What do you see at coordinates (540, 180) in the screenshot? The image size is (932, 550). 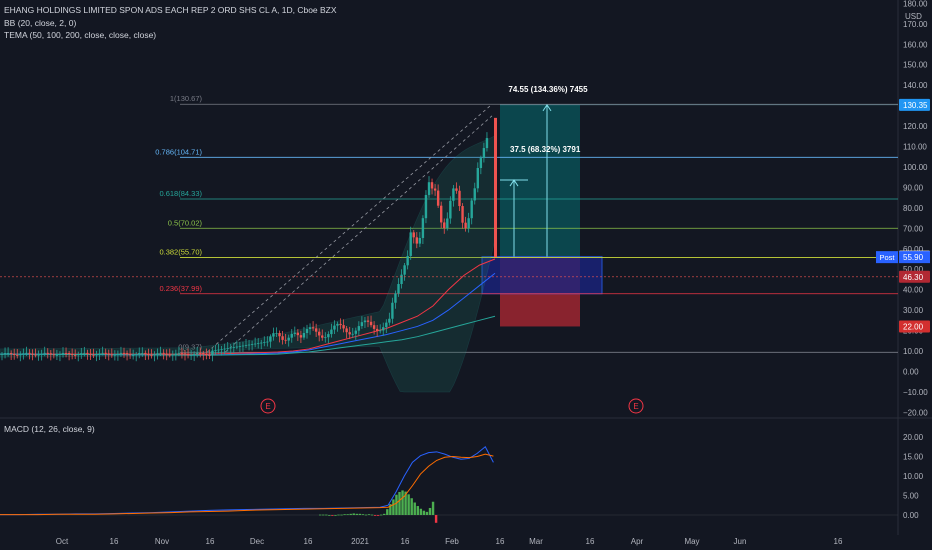 I see `long-position-profit-zone` at bounding box center [540, 180].